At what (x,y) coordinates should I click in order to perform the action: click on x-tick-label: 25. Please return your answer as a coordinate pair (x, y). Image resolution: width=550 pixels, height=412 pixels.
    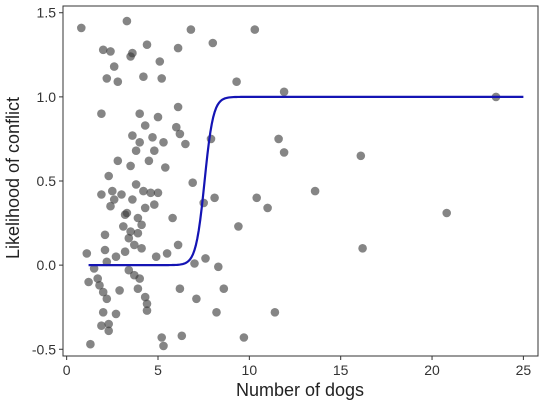
    Looking at the image, I should click on (524, 370).